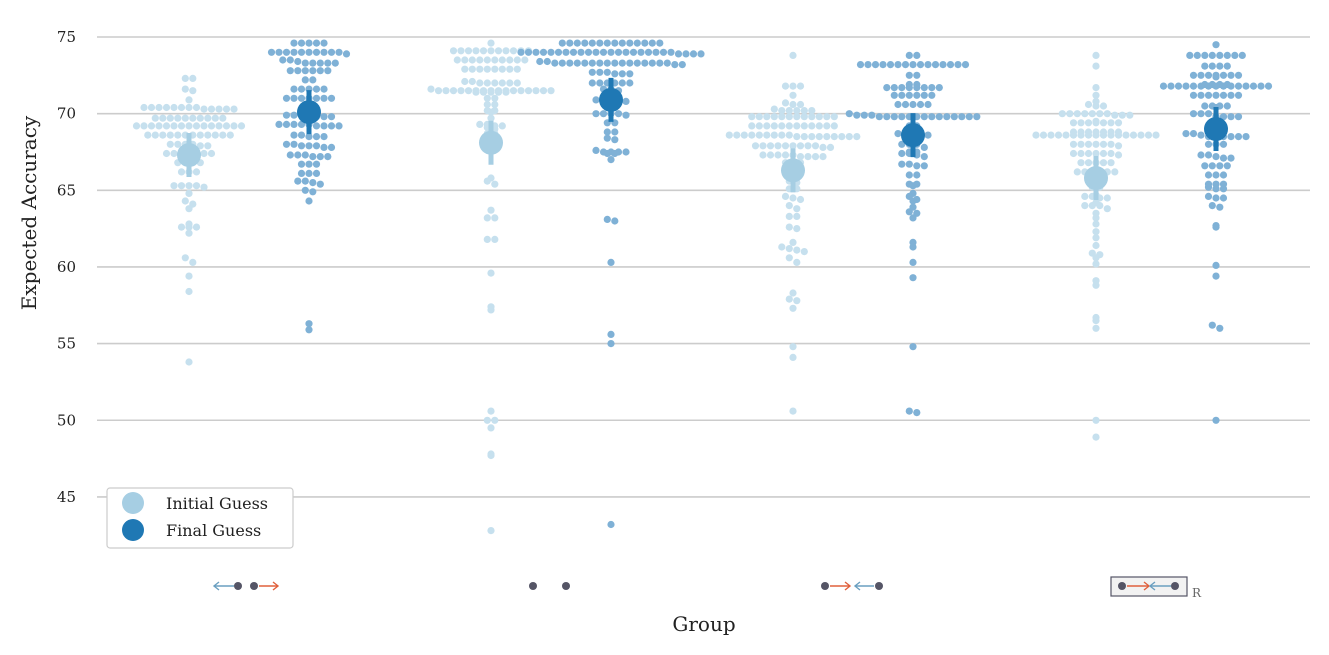 Image resolution: width=1329 pixels, height=655 pixels. Describe the element at coordinates (213, 530) in the screenshot. I see `legend-final-label: Final Guess` at that location.